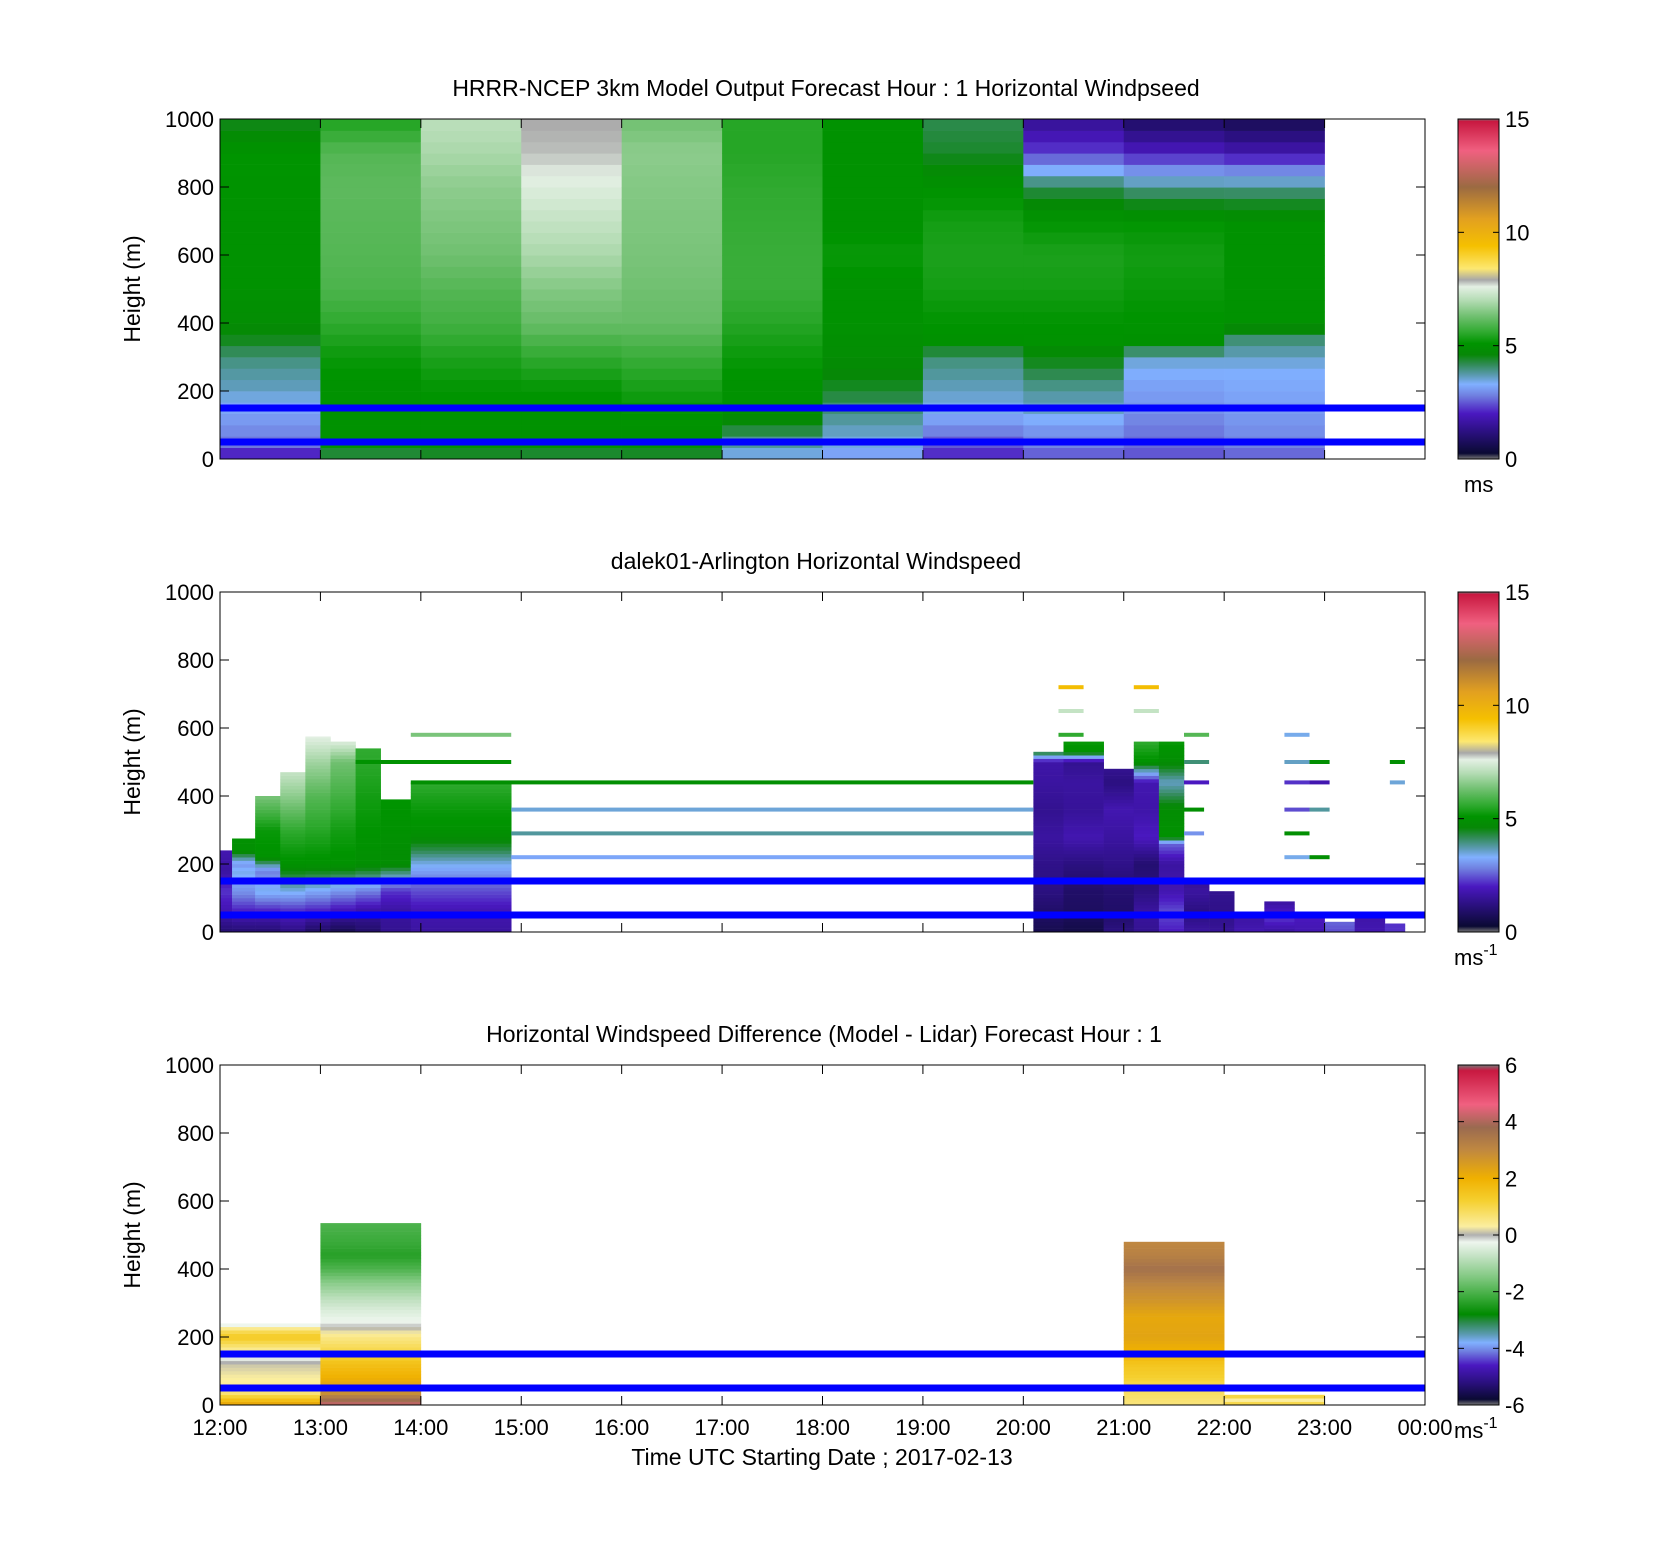 This screenshot has height=1561, width=1680. What do you see at coordinates (195, 1133) in the screenshot?
I see `y-tick-label: 800` at bounding box center [195, 1133].